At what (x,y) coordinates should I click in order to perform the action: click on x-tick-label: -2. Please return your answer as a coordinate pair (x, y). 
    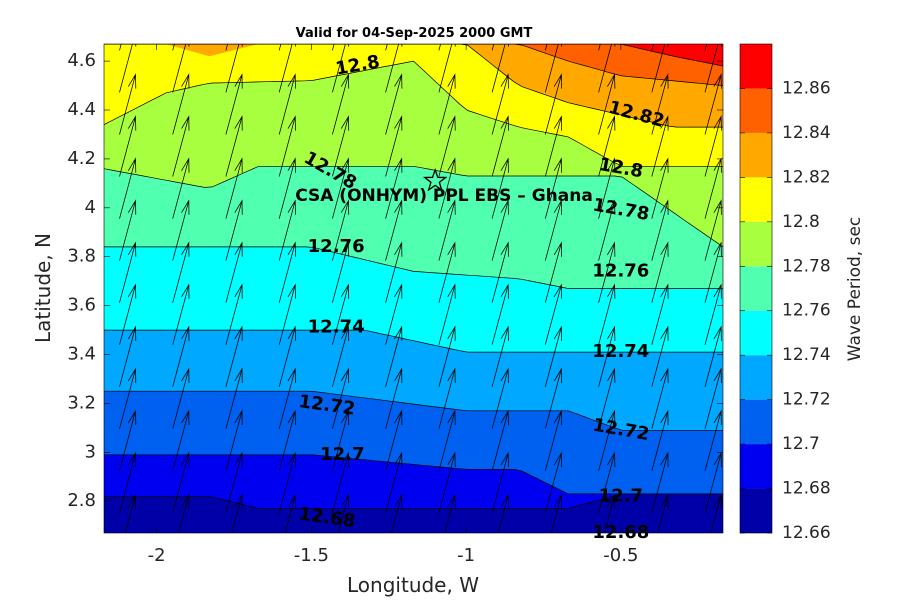
    Looking at the image, I should click on (157, 555).